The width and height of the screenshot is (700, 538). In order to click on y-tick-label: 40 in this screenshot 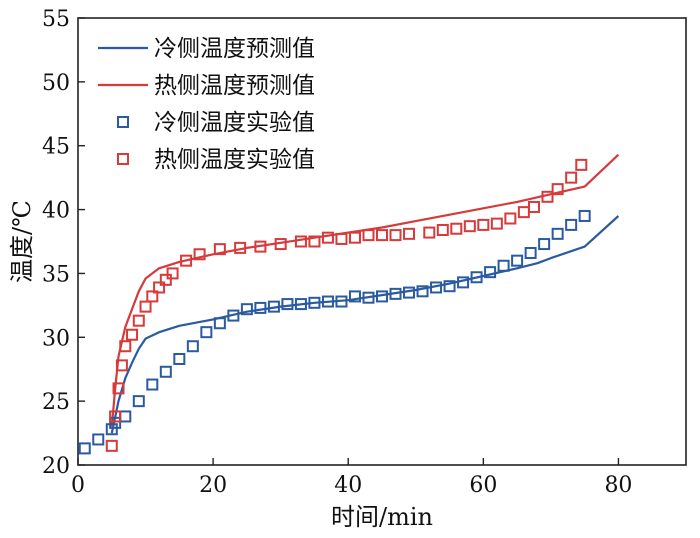, I will do `click(56, 211)`.